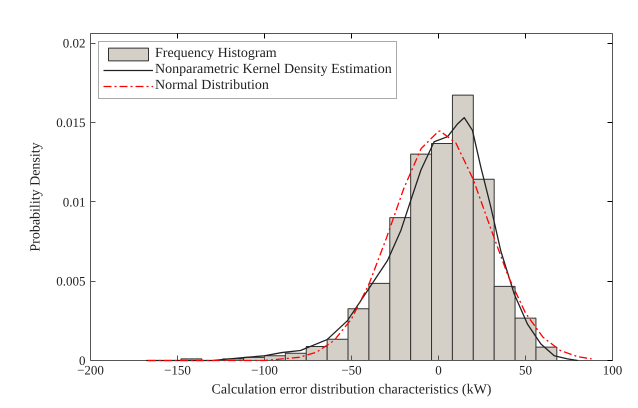  Describe the element at coordinates (74, 43) in the screenshot. I see `y-tick-label: 0.02` at that location.